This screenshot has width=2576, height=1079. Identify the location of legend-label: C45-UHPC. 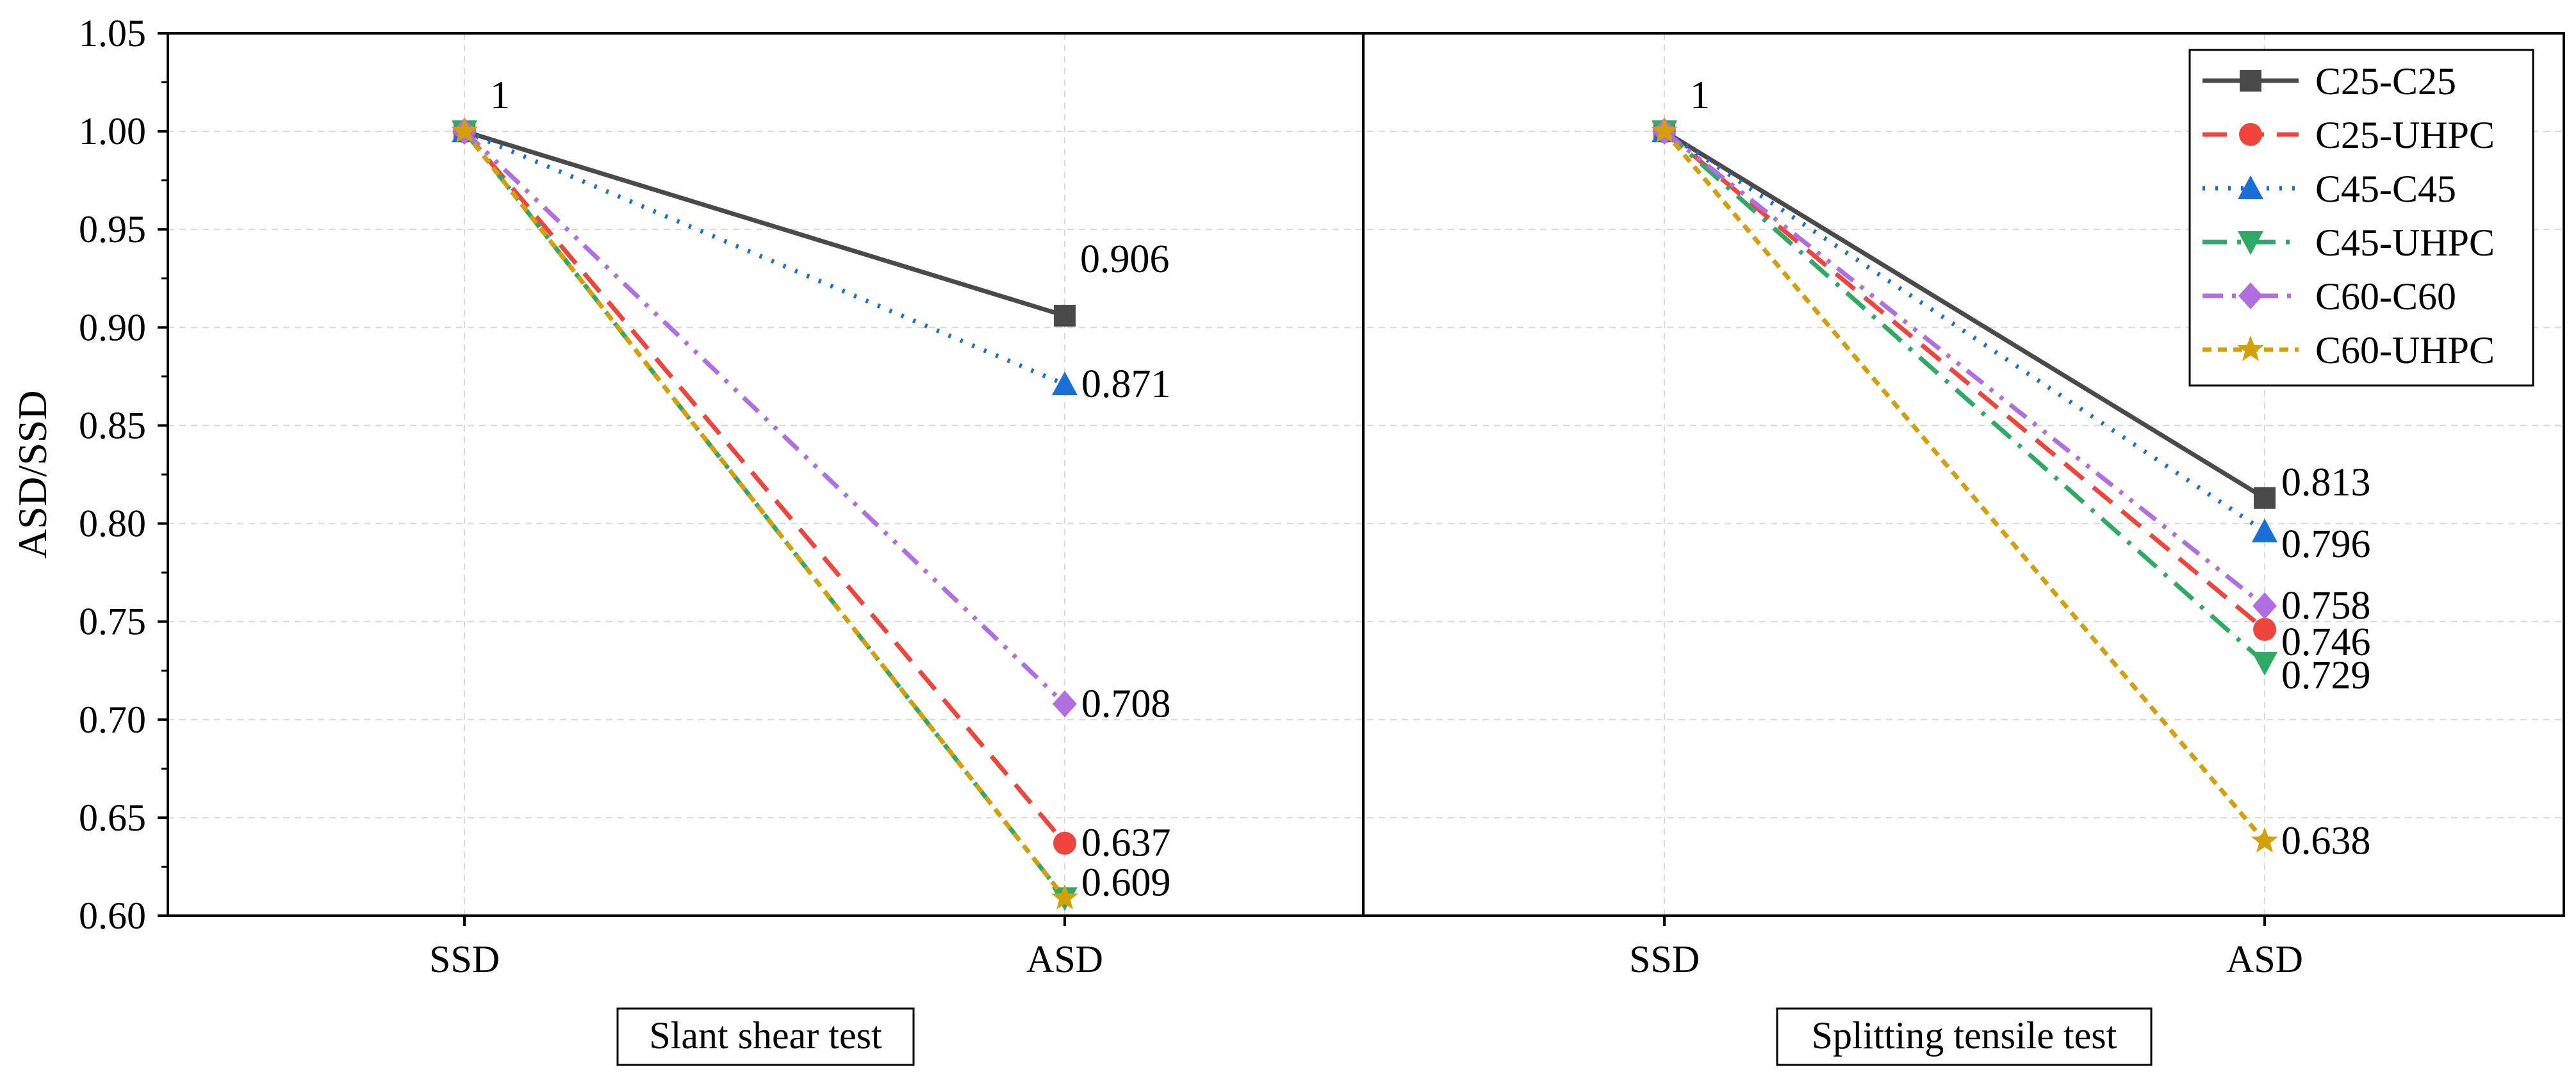
(2405, 243).